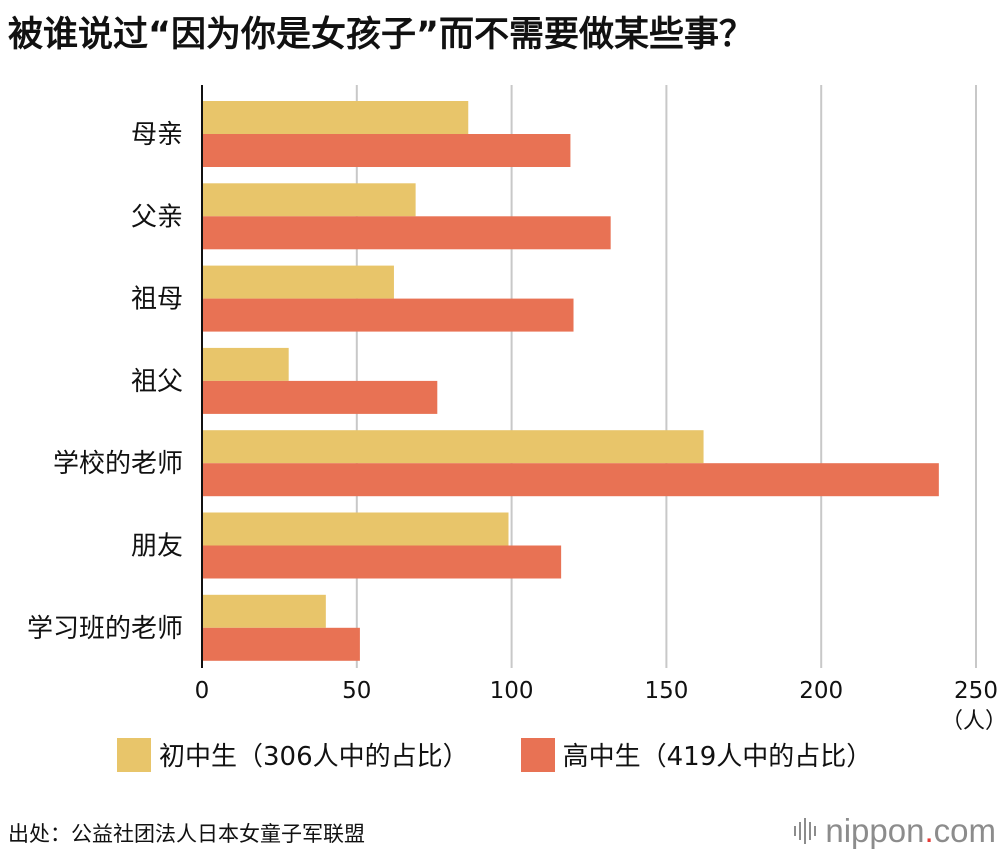 This screenshot has height=856, width=1000. I want to click on category-label: 学习班的老师, so click(105, 629).